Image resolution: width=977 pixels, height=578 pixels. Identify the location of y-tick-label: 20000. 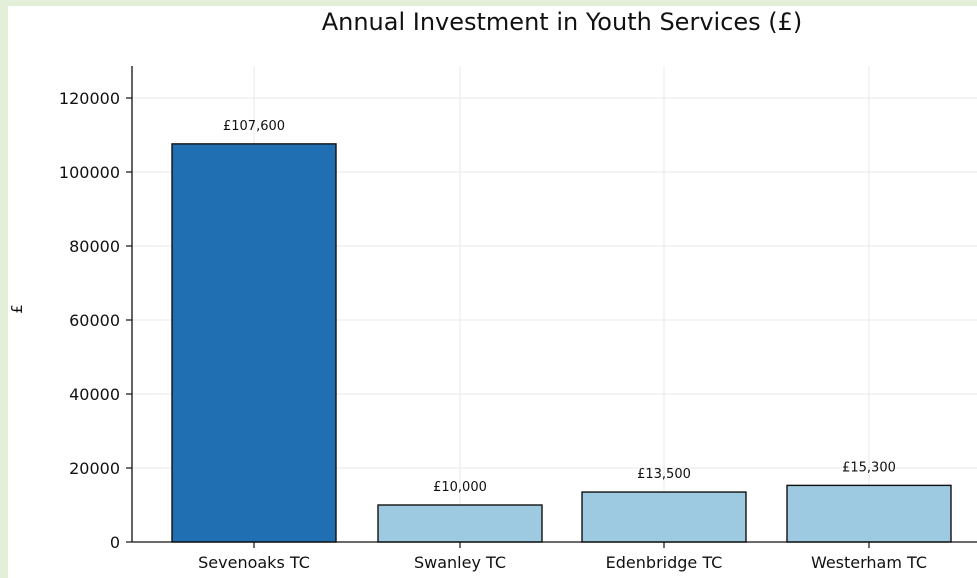
(94, 468).